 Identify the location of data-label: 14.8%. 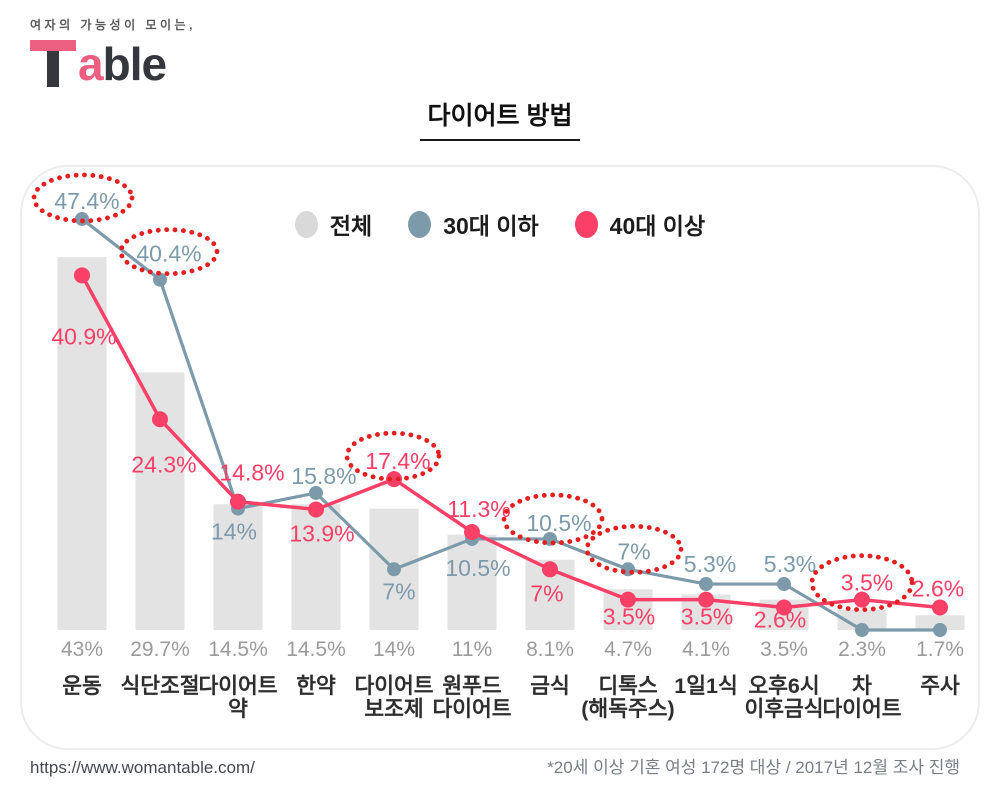
(251, 473).